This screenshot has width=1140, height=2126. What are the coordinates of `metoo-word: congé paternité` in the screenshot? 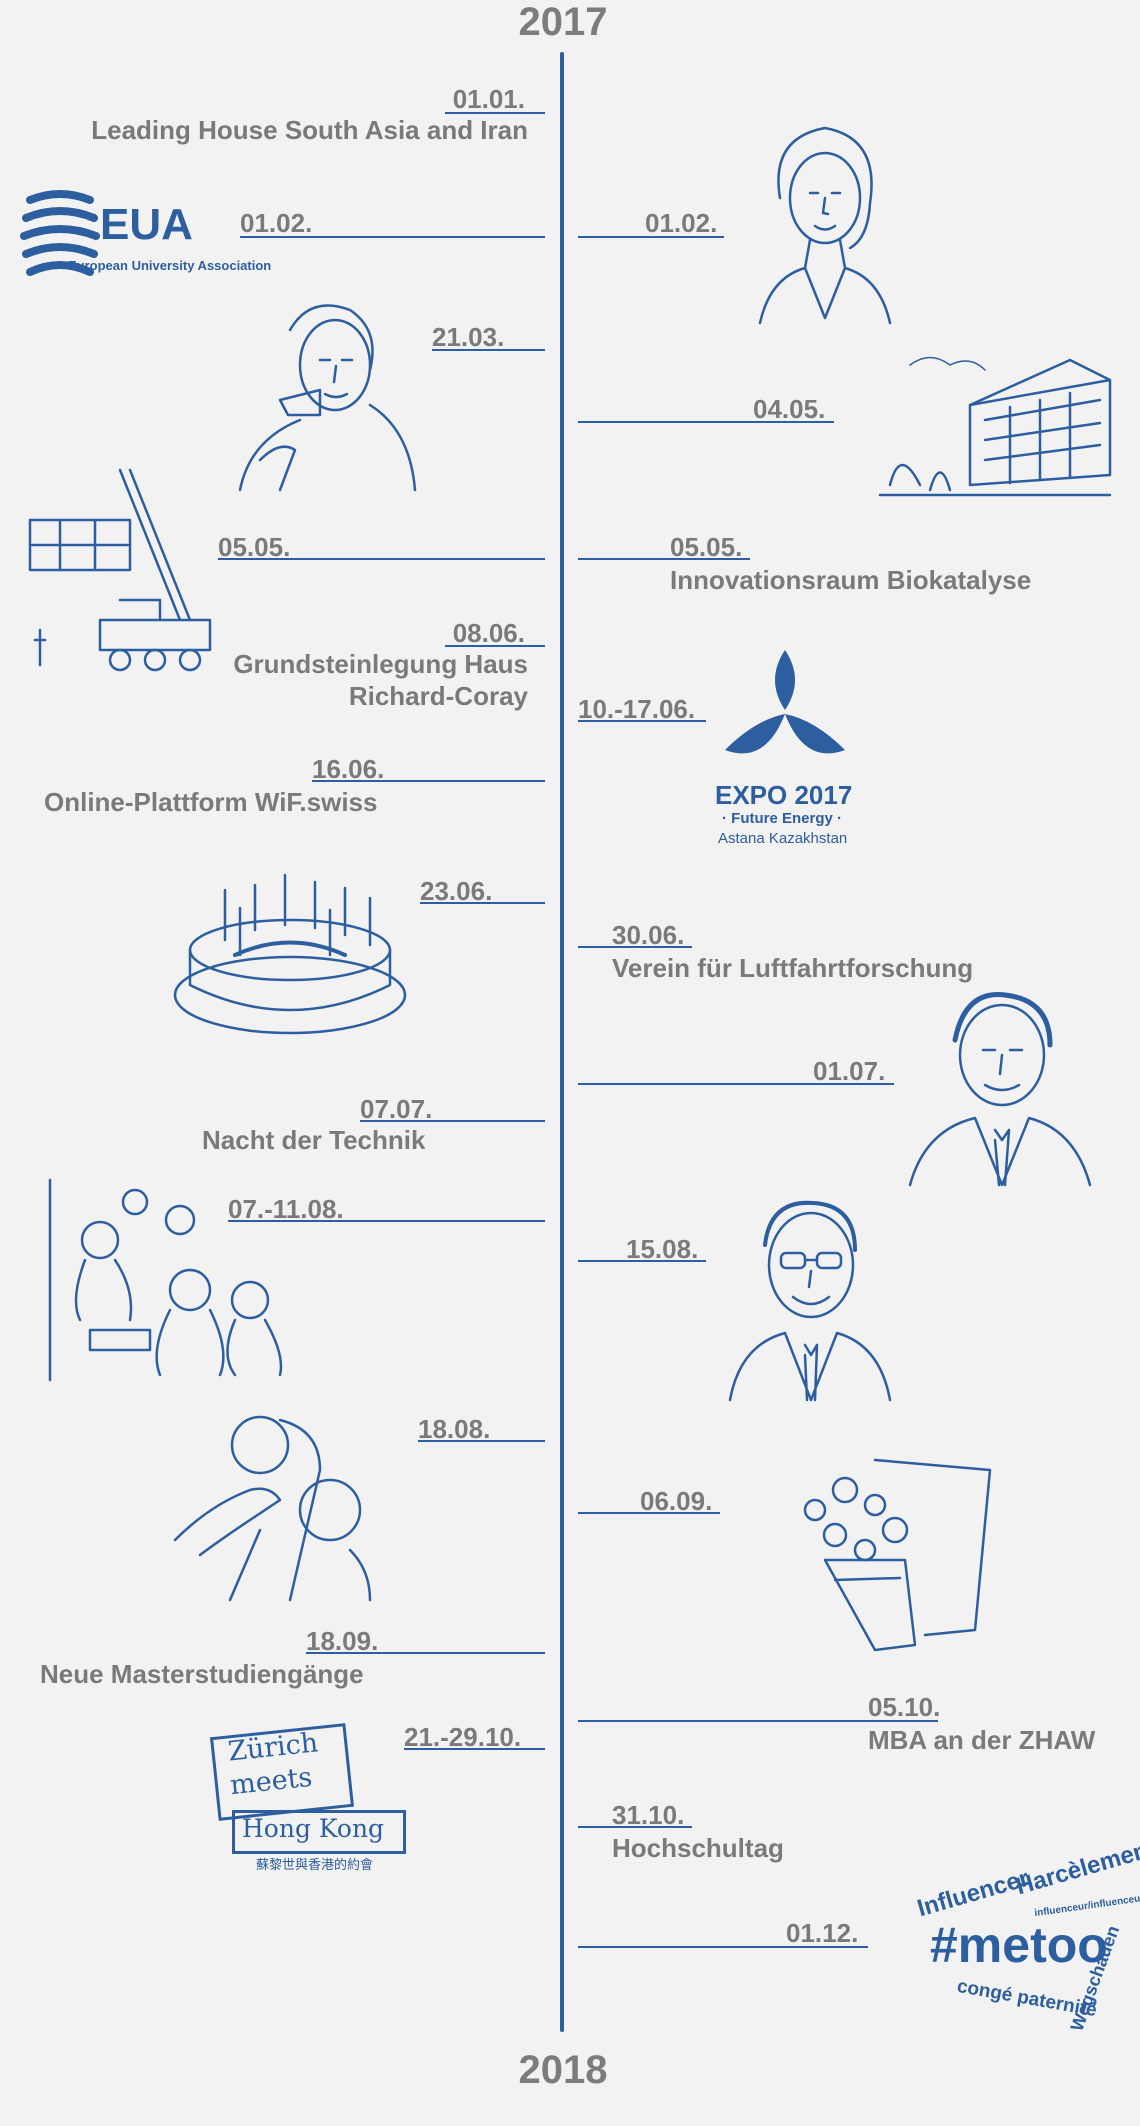 It's located at (1027, 1998).